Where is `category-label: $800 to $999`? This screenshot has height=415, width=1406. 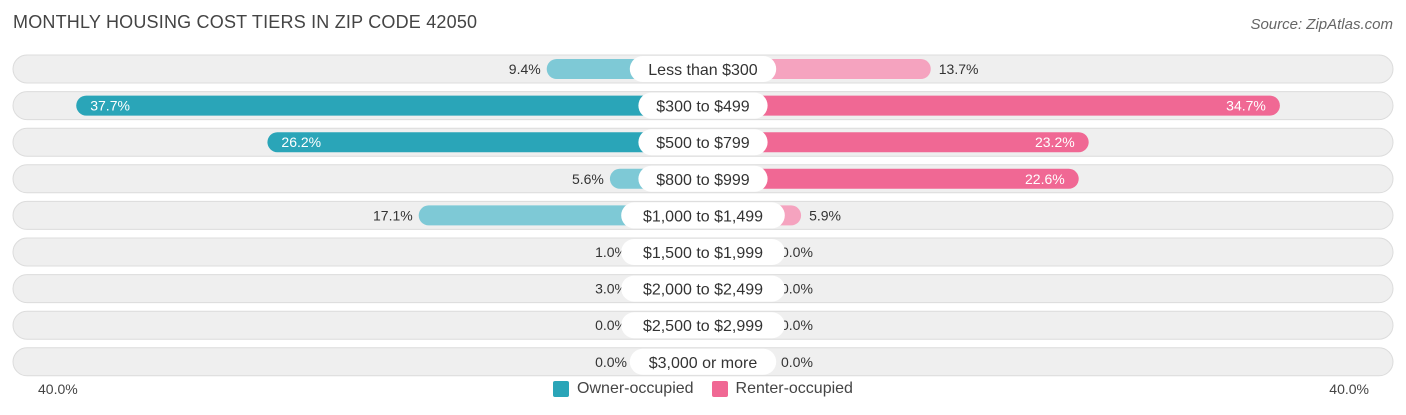
category-label: $800 to $999 is located at coordinates (703, 180).